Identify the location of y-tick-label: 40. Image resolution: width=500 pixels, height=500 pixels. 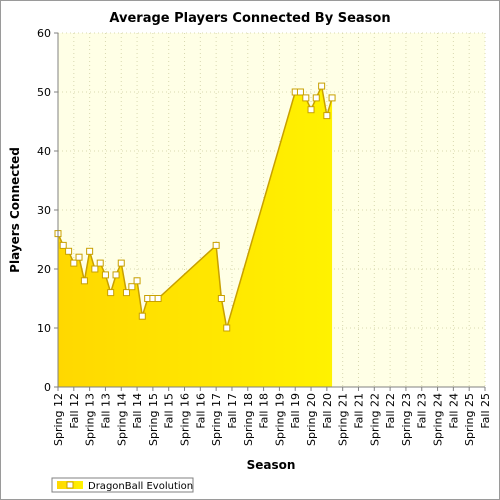
(44, 151).